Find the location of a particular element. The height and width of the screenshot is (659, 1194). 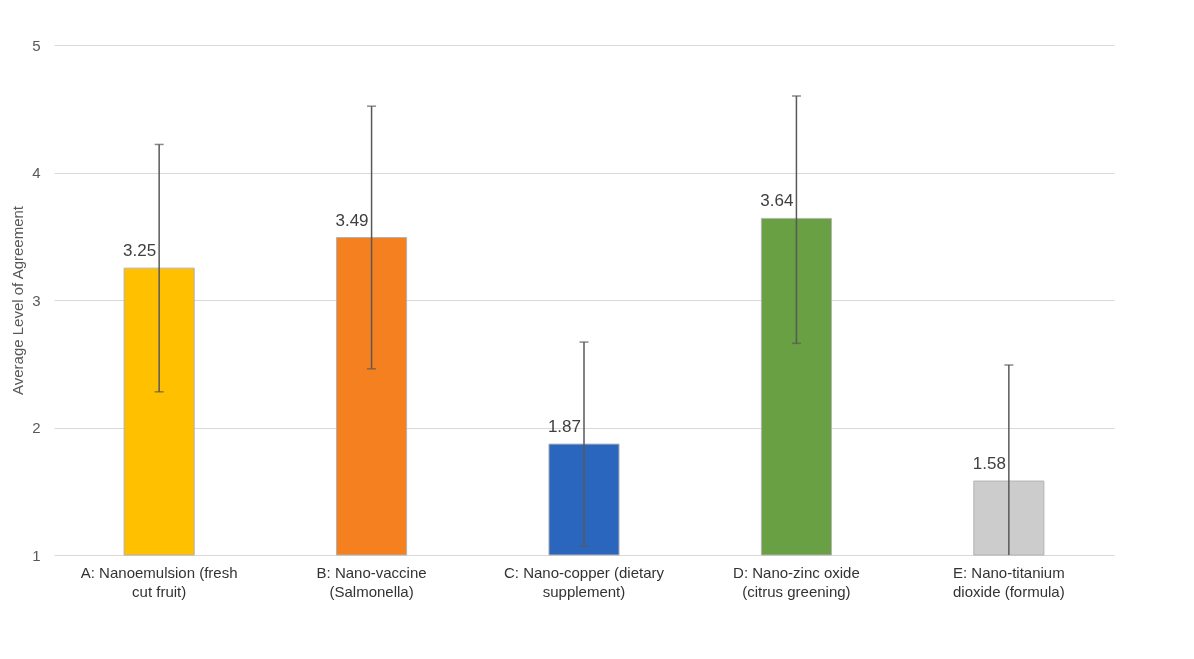

data-label: 1.87 is located at coordinates (564, 427).